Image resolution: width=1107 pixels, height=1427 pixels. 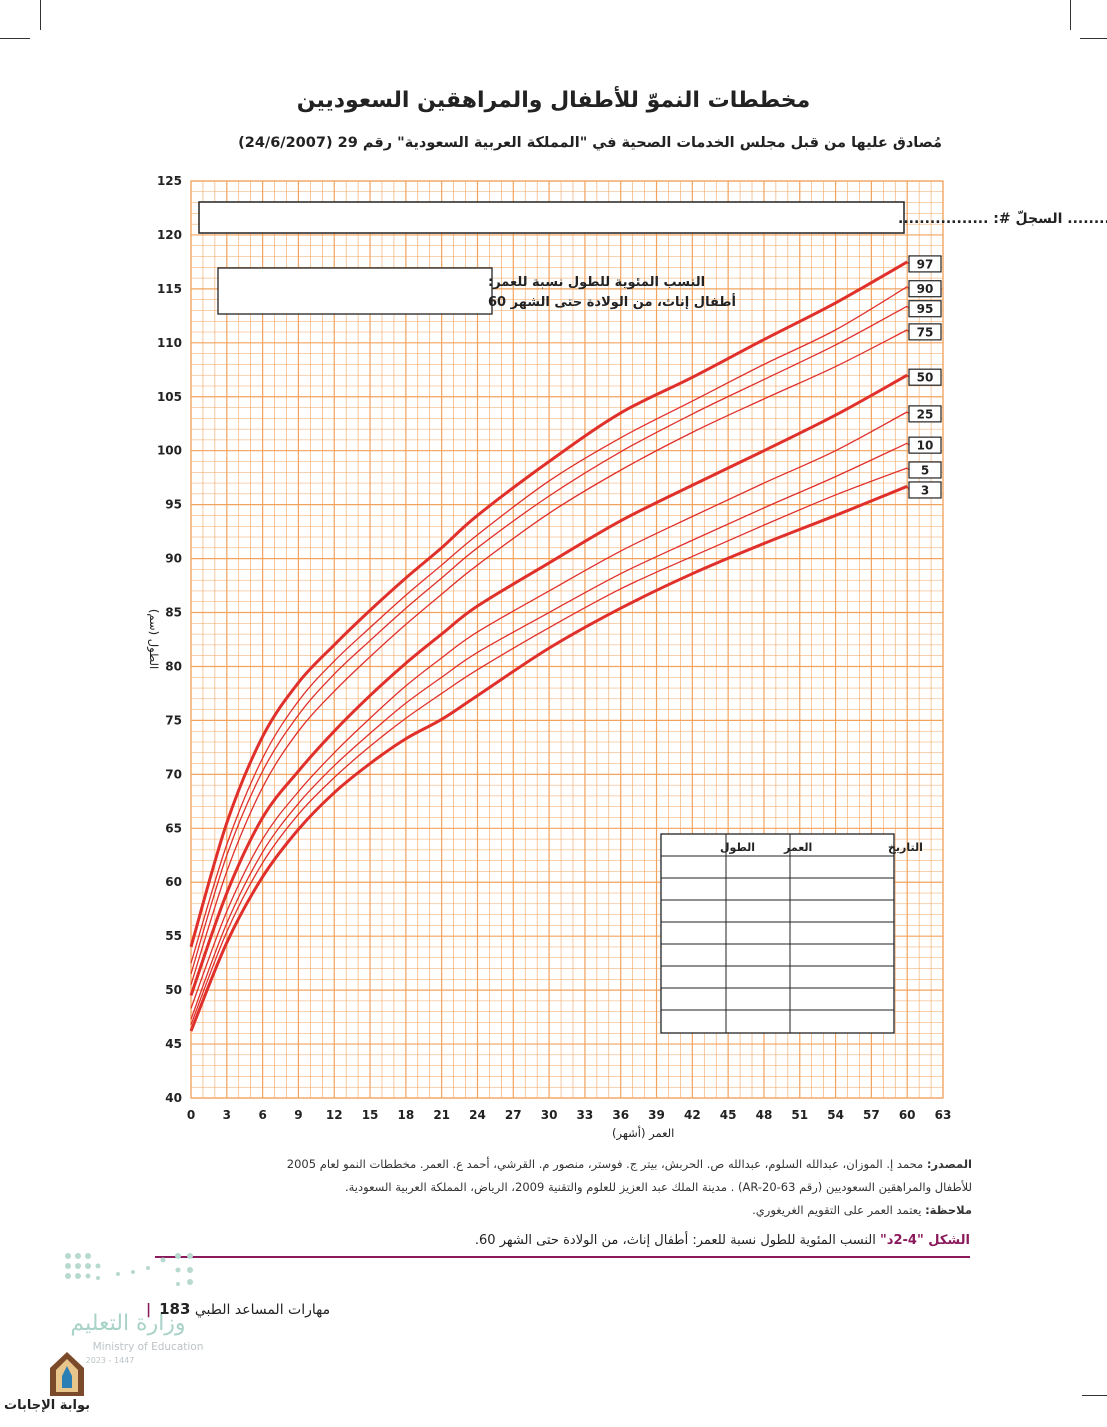 I want to click on y-tick-label: 110, so click(x=169, y=343).